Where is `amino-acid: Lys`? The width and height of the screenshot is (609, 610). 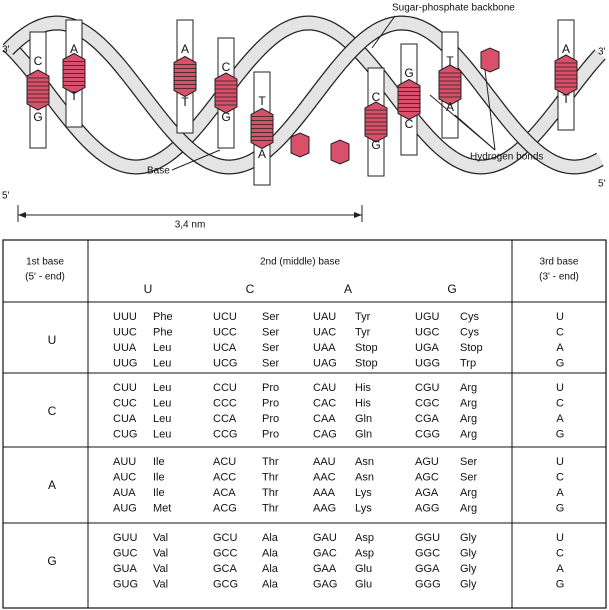
amino-acid: Lys is located at coordinates (363, 493).